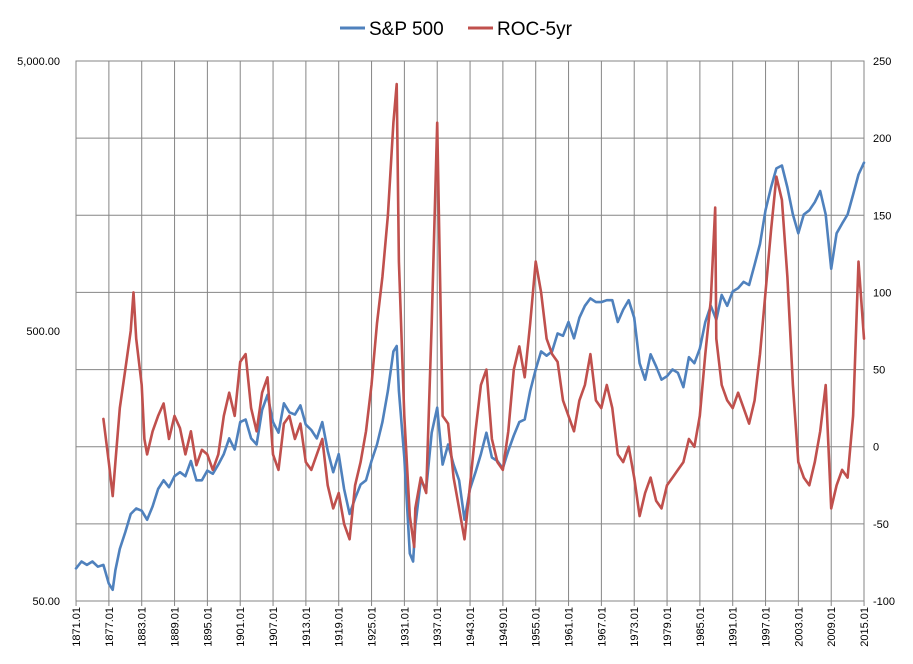 This screenshot has height=664, width=913. What do you see at coordinates (884, 332) in the screenshot?
I see `y-axis-right: 250 200 150 100 50 0 -50 -100` at bounding box center [884, 332].